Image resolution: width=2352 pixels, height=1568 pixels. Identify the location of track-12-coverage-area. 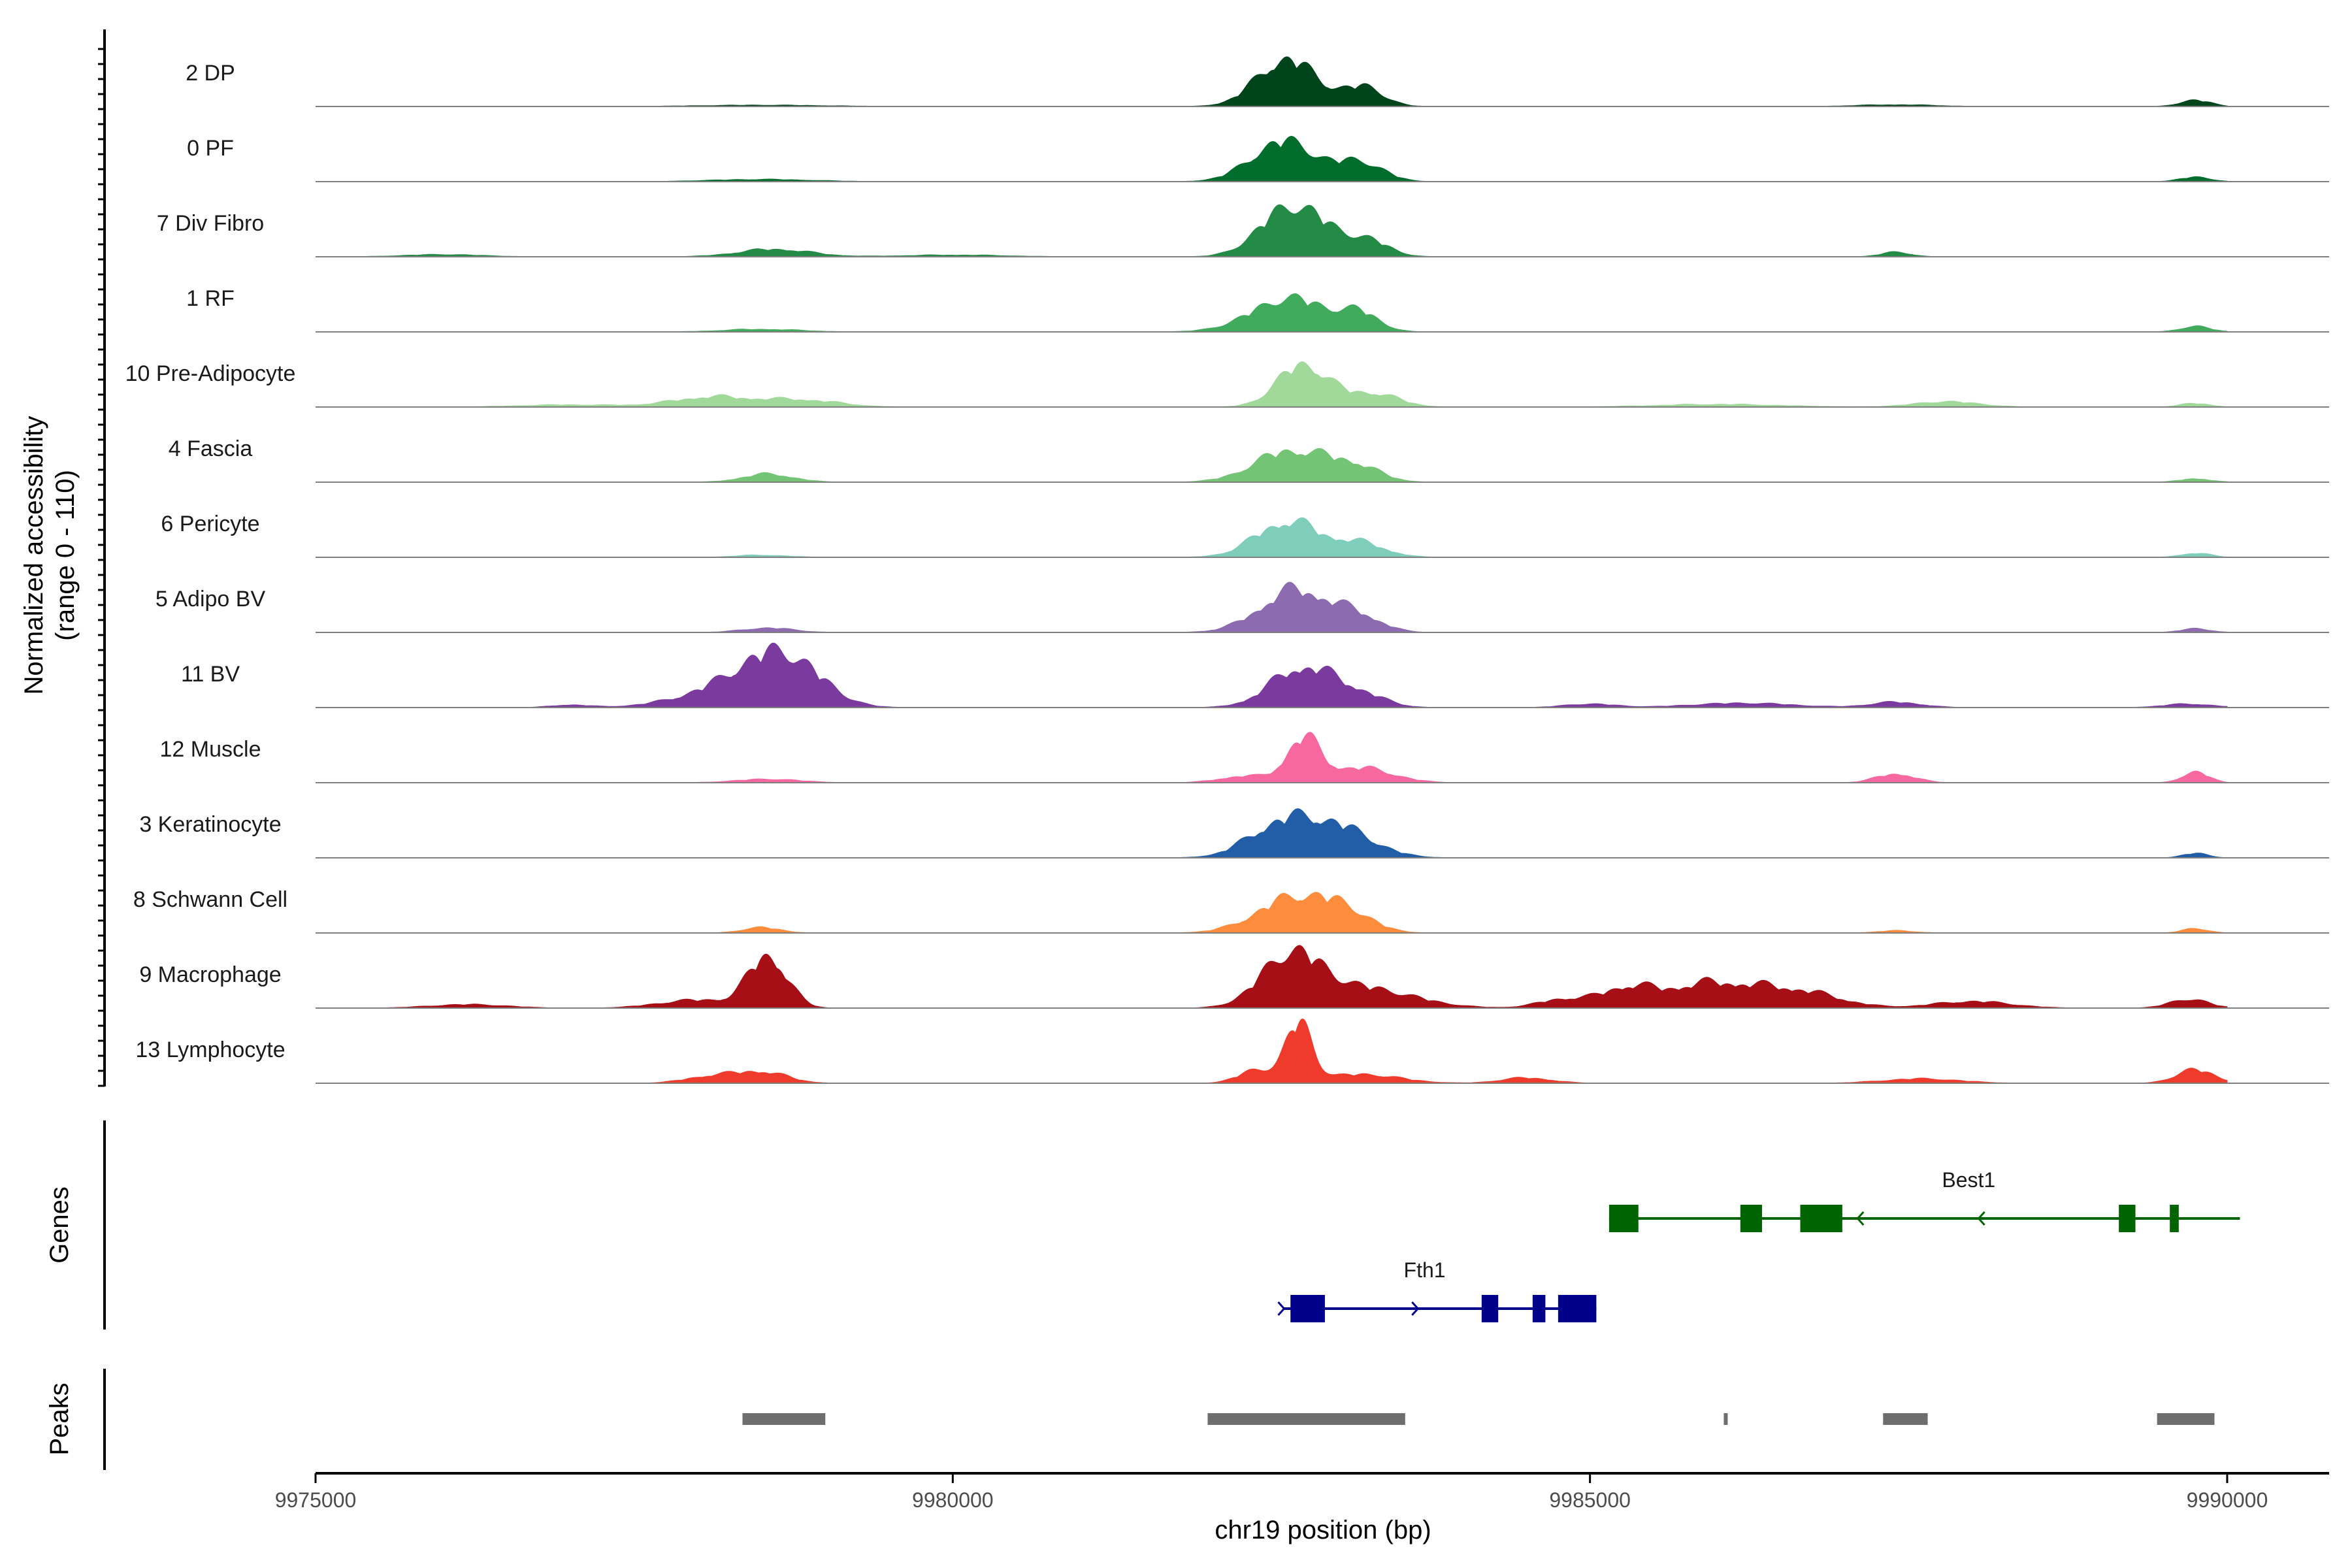
(1272, 977).